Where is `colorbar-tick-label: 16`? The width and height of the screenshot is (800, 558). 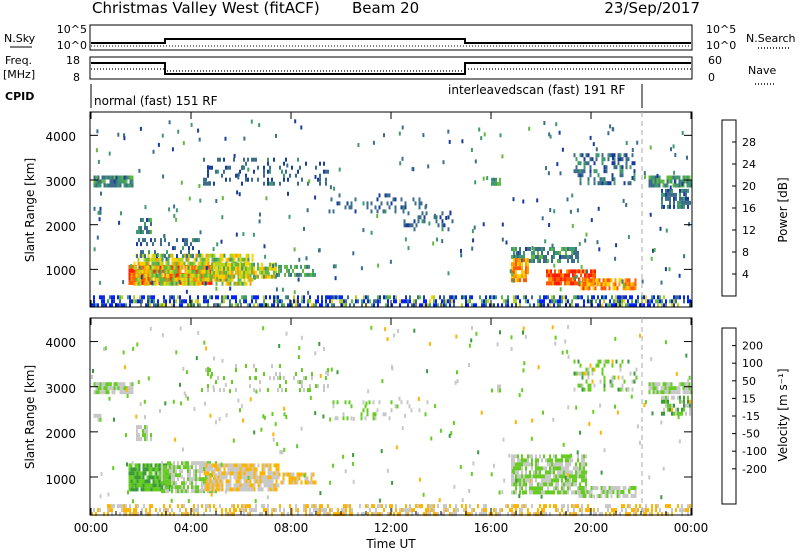
colorbar-tick-label: 16 is located at coordinates (749, 208).